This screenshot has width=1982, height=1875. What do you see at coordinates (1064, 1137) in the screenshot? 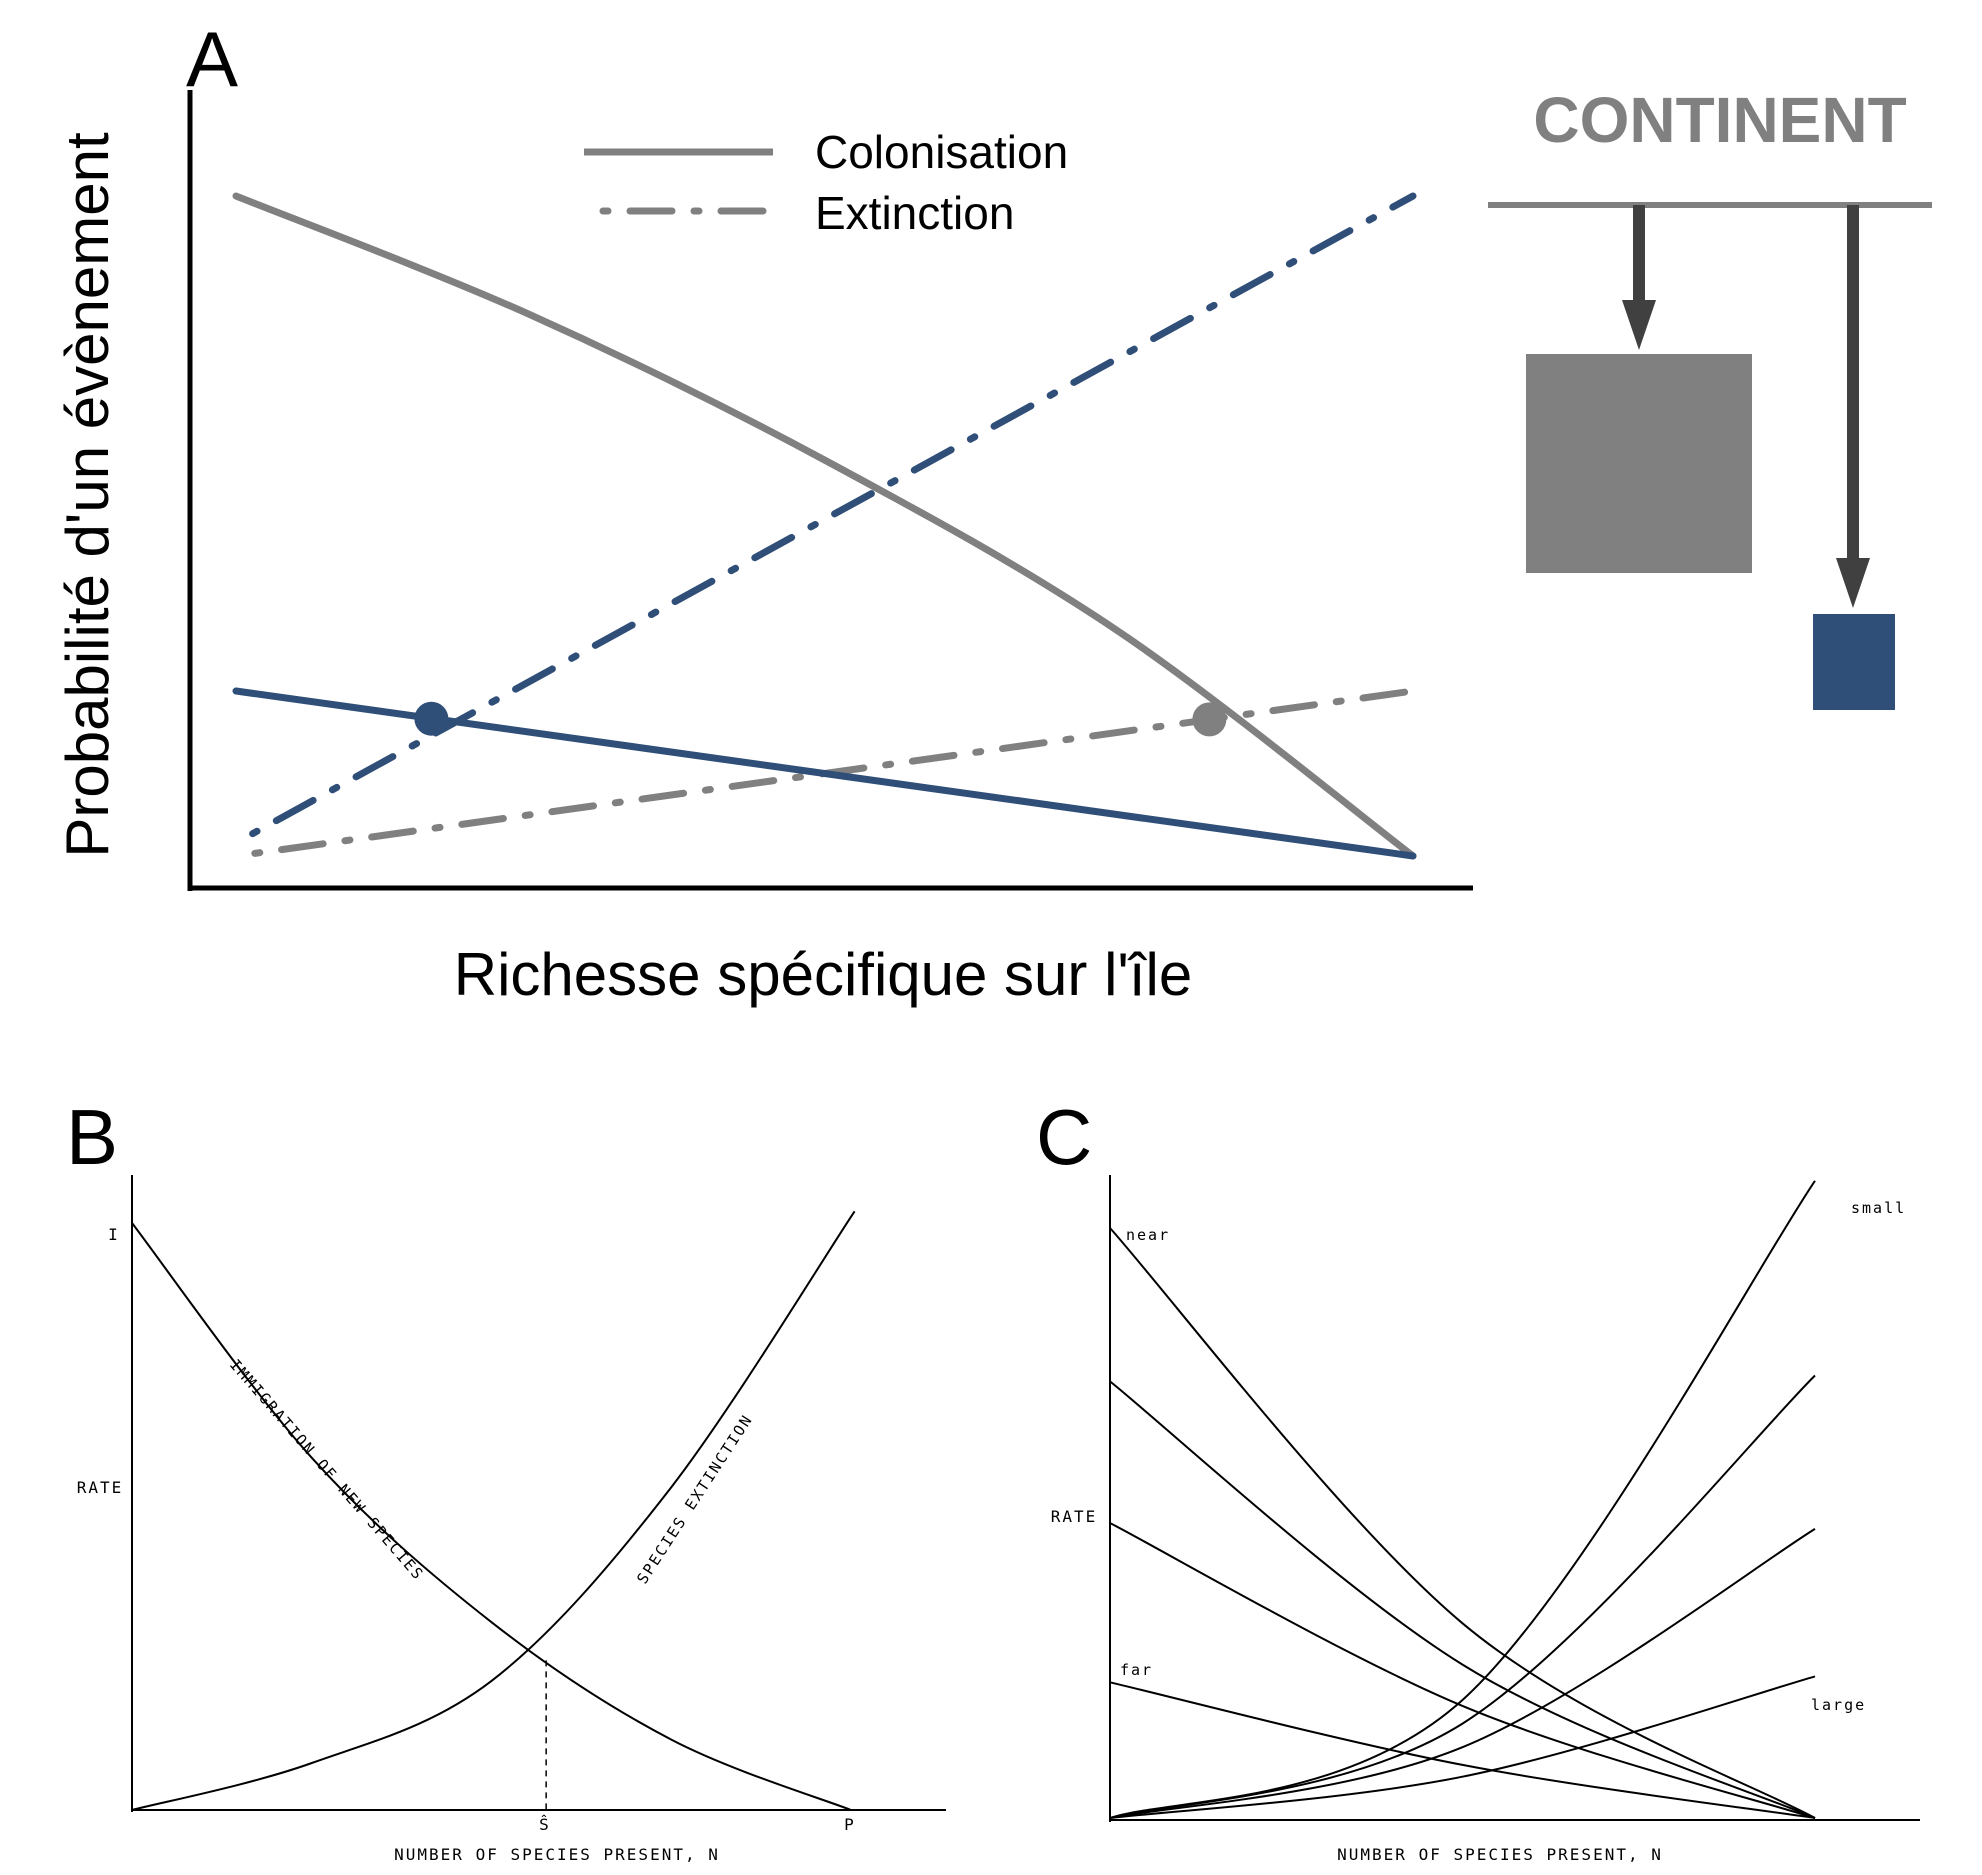
I see `panel-c-letter: C` at bounding box center [1064, 1137].